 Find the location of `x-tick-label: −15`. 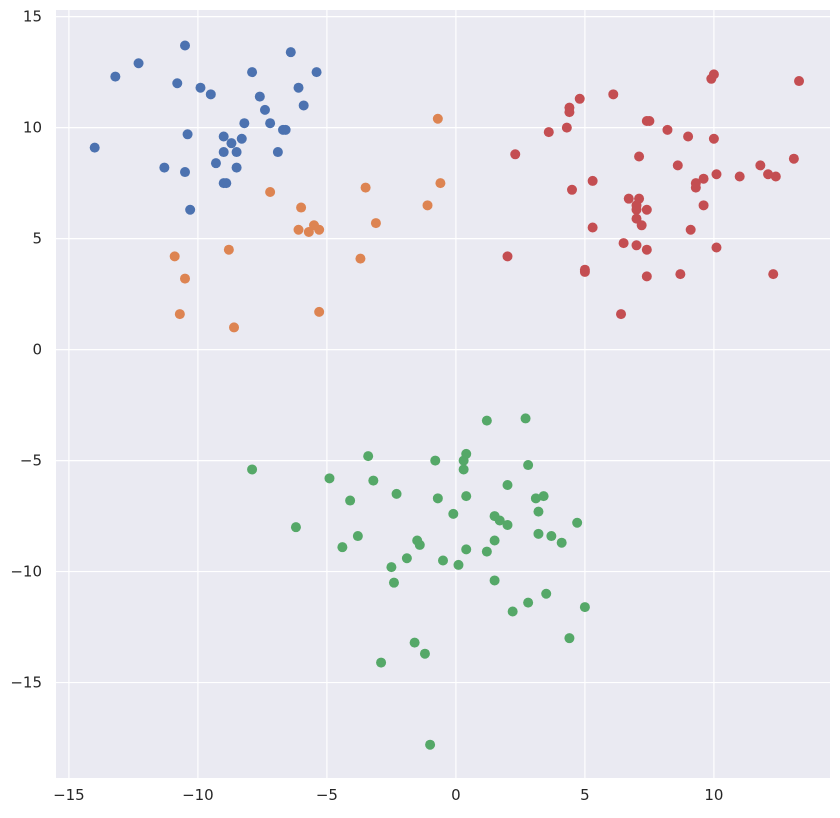

x-tick-label: −15 is located at coordinates (69, 795).